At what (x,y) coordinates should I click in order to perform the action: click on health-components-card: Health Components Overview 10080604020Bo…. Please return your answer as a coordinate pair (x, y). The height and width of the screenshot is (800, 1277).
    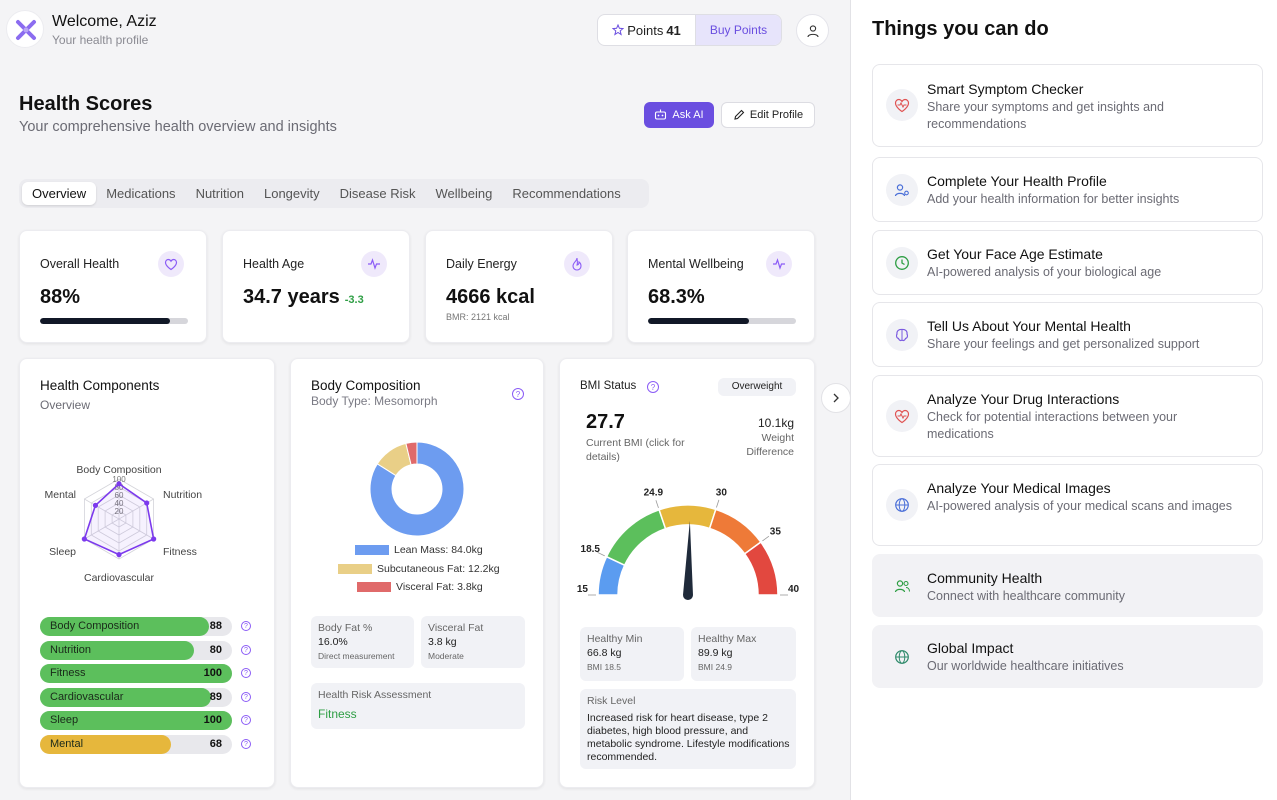
    Looking at the image, I should click on (147, 573).